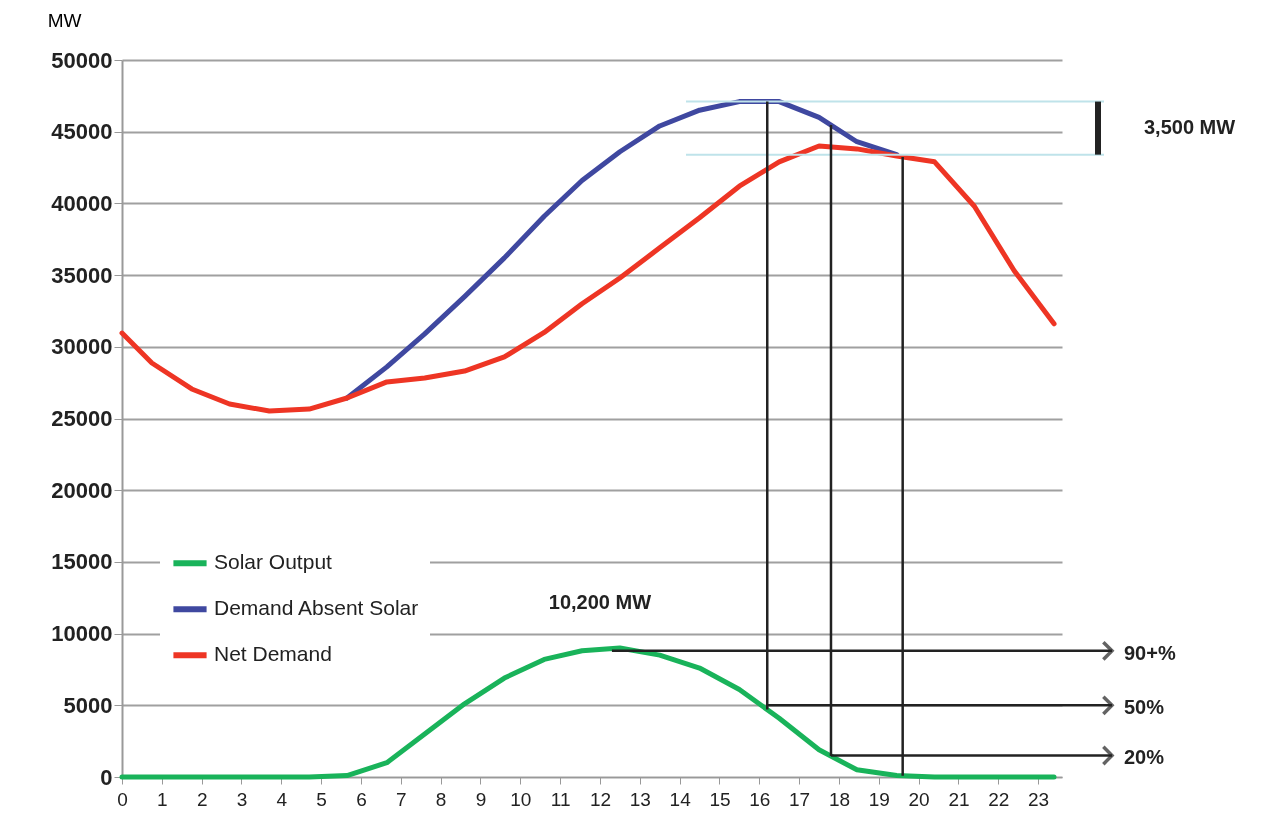 The width and height of the screenshot is (1270, 829). What do you see at coordinates (82, 418) in the screenshot?
I see `y-tick-label: 25000` at bounding box center [82, 418].